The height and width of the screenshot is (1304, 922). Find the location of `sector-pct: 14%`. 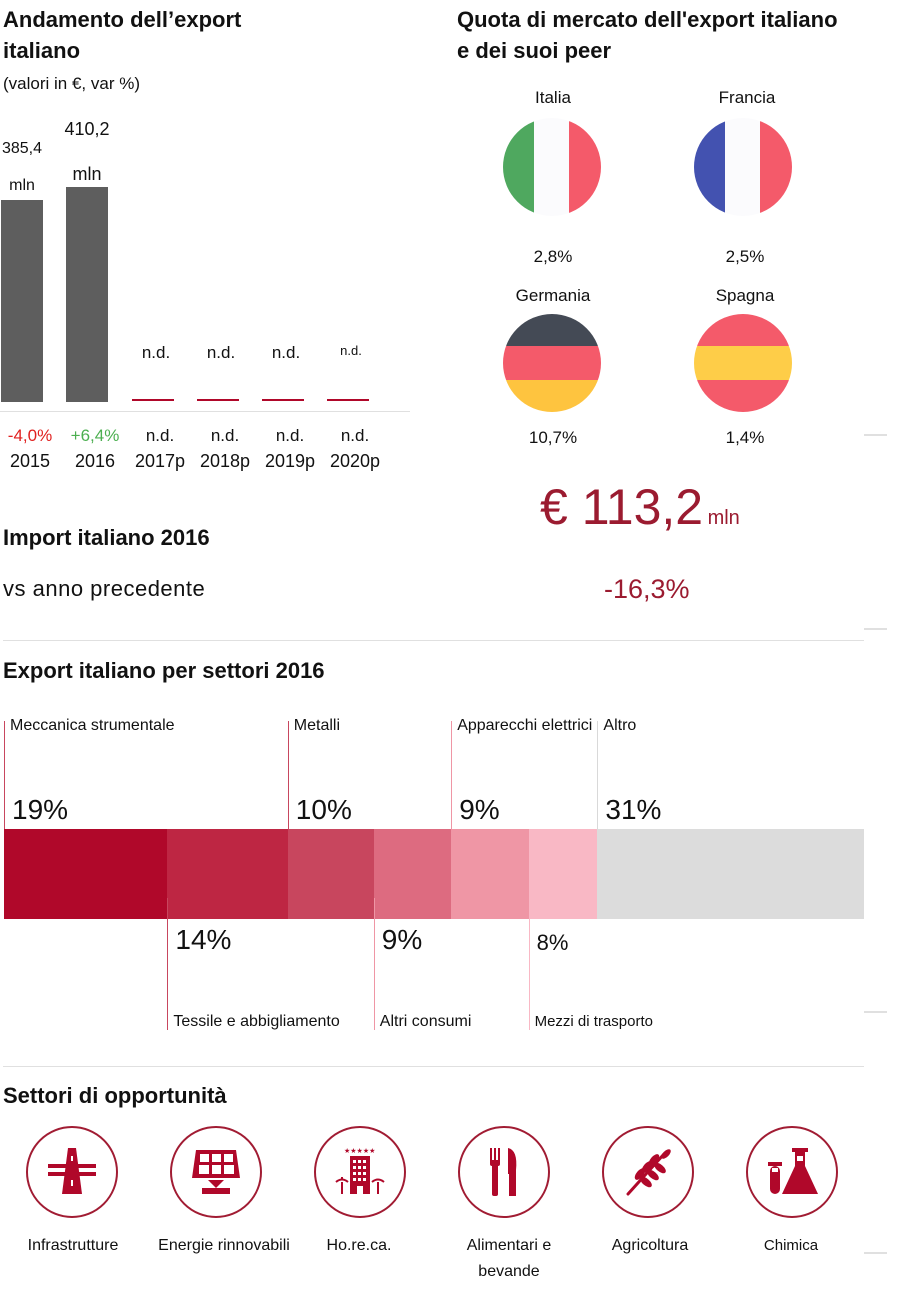

sector-pct: 14% is located at coordinates (203, 939).